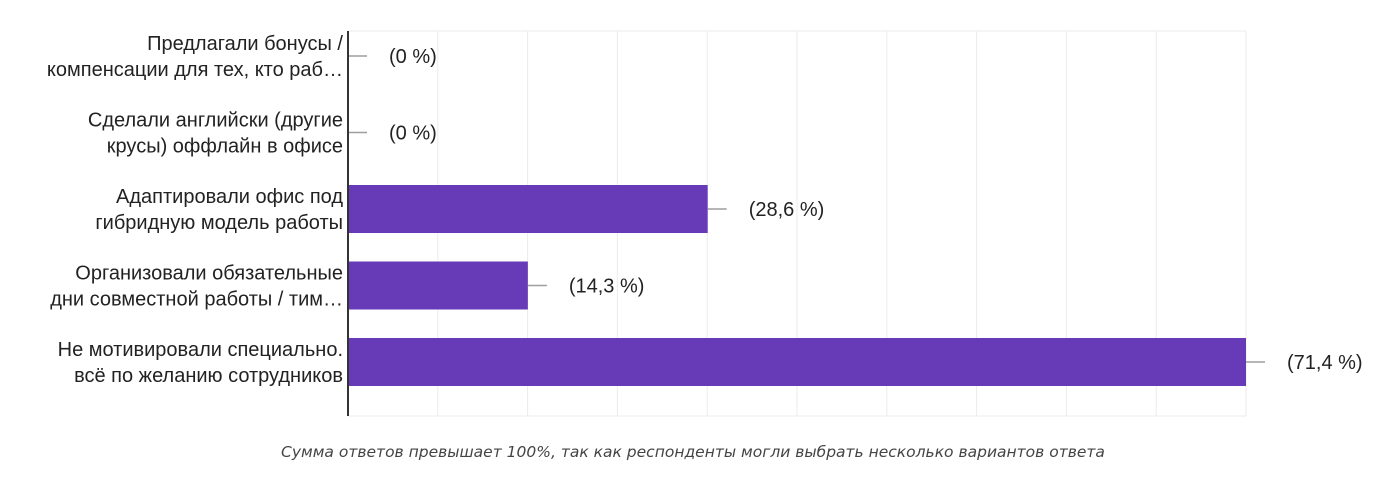 The height and width of the screenshot is (479, 1386). I want to click on category-label-line: Адаптировали офис под, so click(229, 197).